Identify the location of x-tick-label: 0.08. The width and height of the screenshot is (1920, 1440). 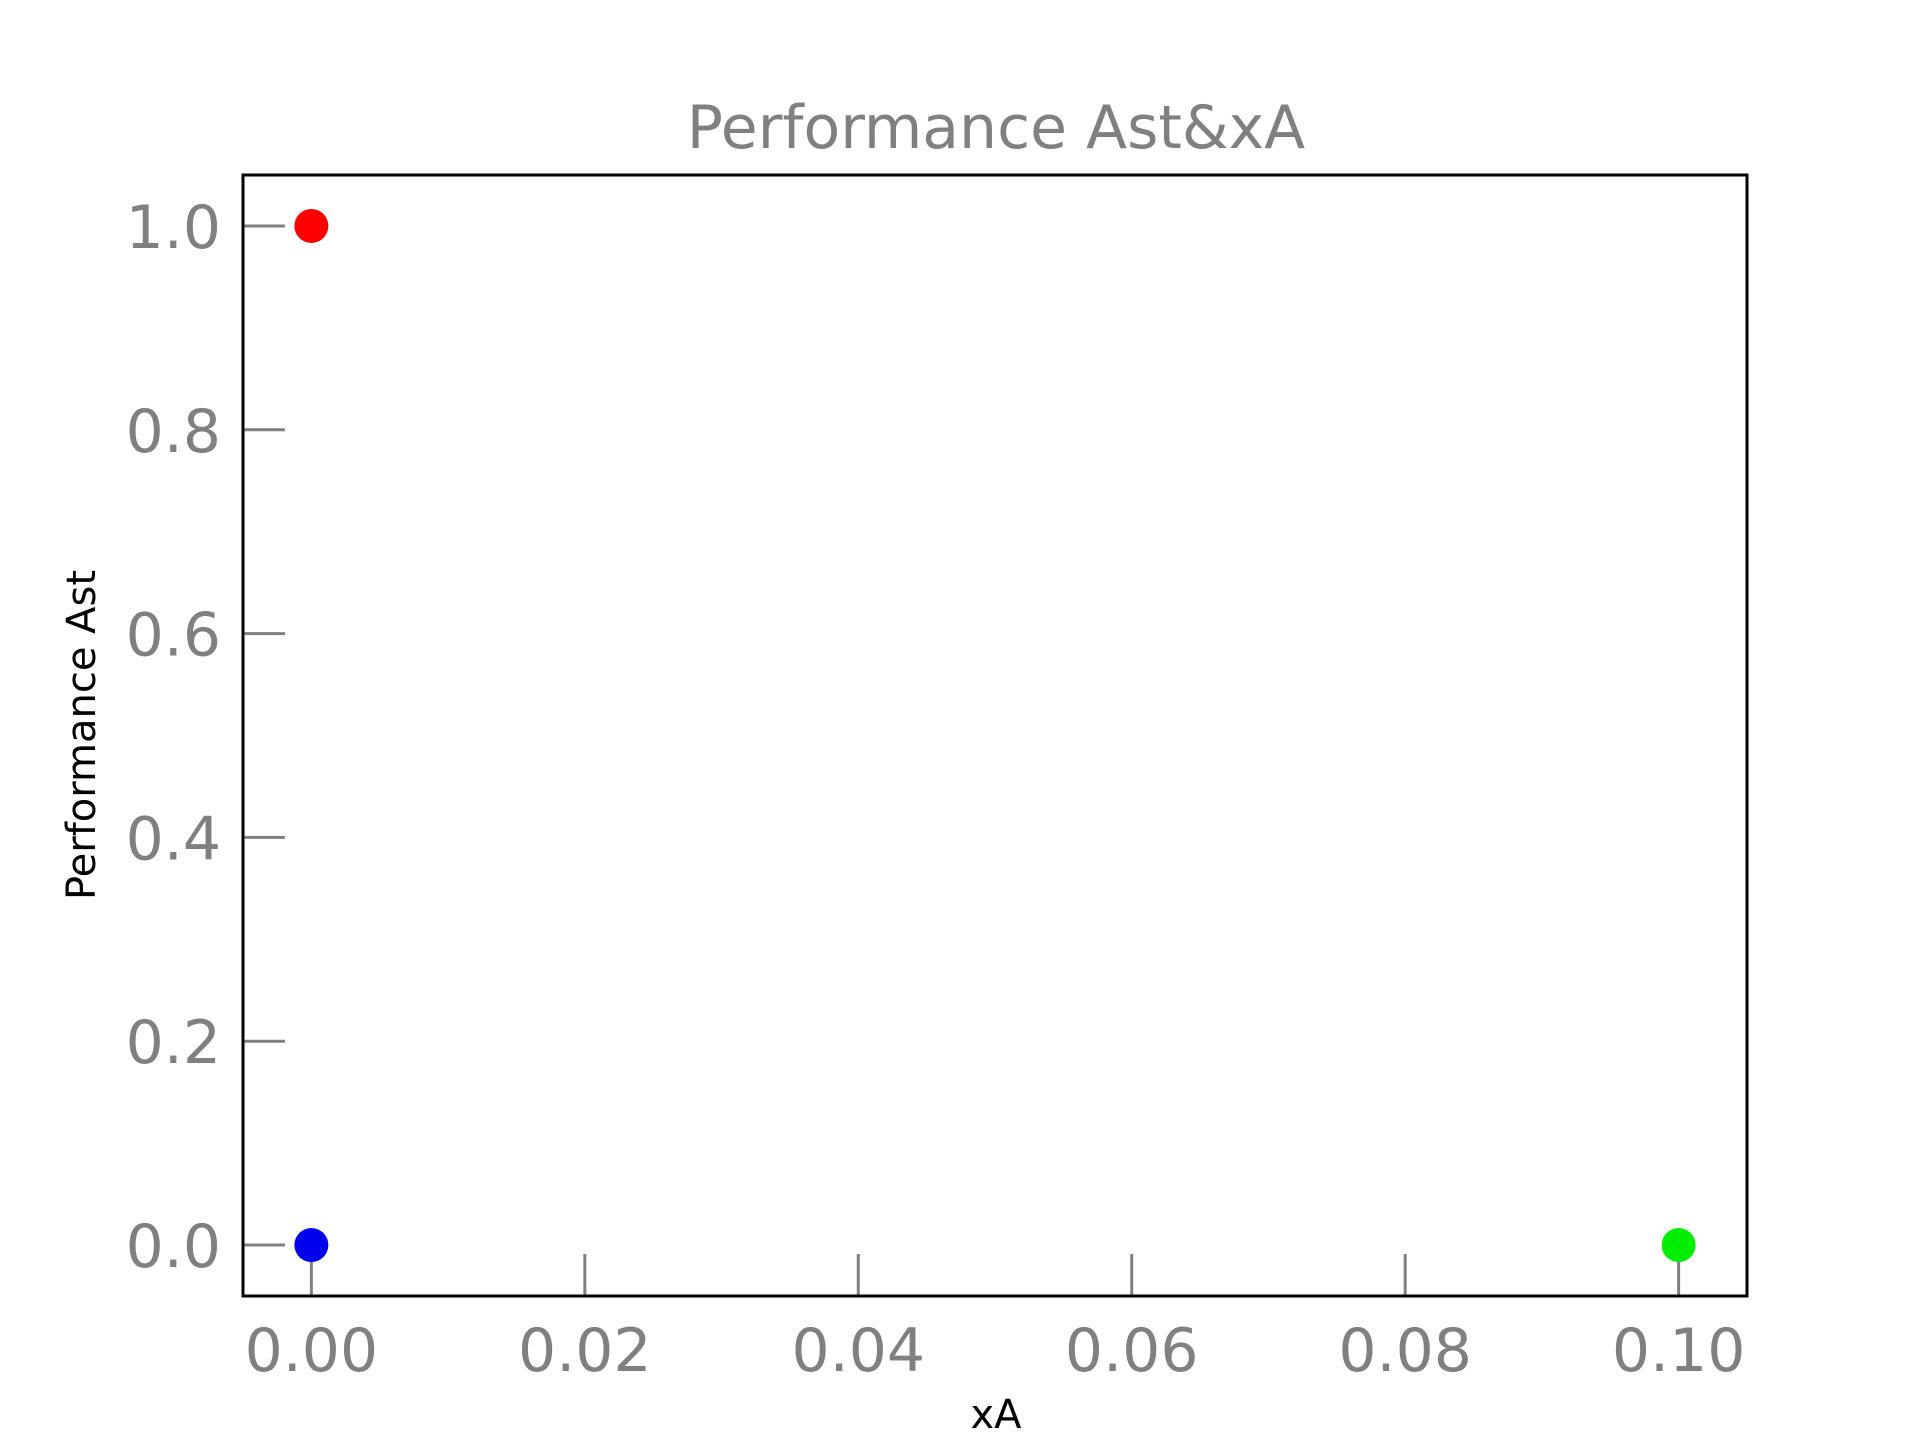
(1405, 1351).